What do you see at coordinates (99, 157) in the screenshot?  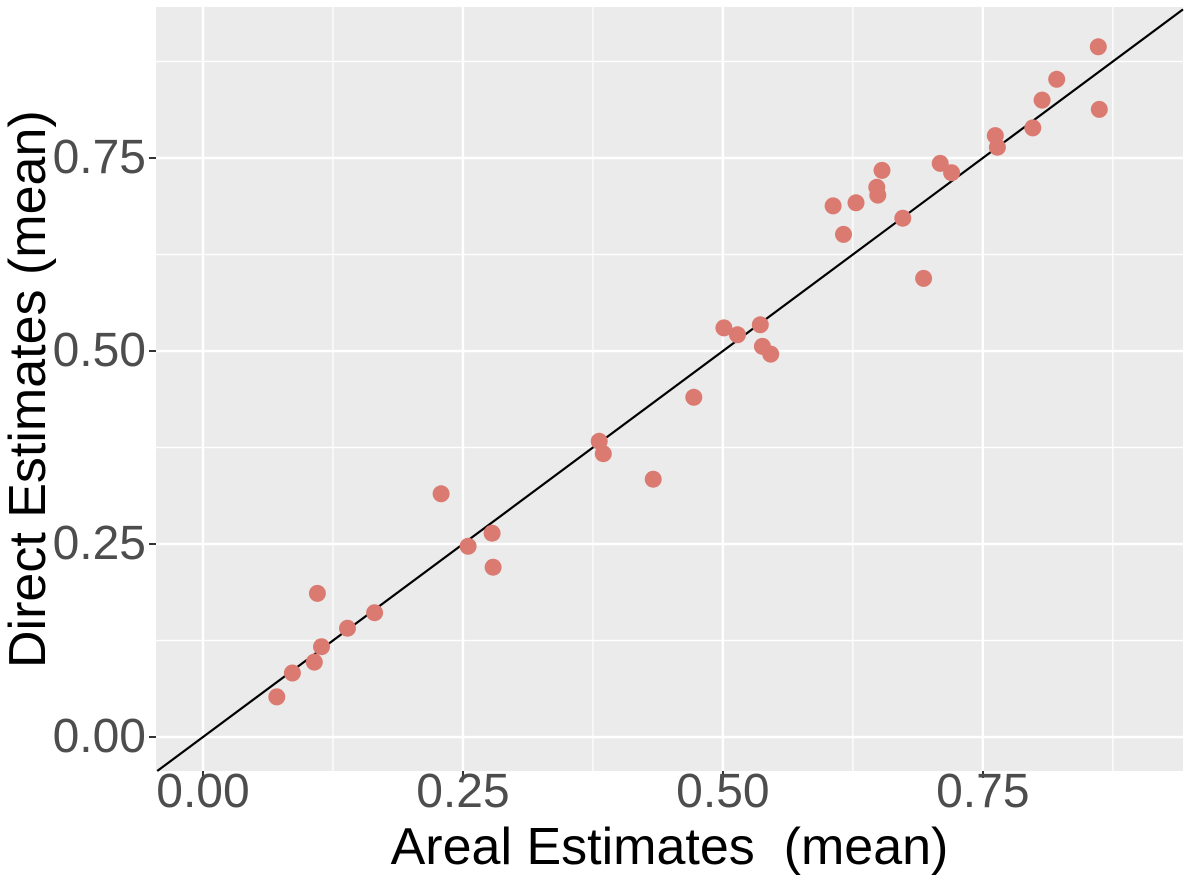 I see `y-tick-label: 0.75` at bounding box center [99, 157].